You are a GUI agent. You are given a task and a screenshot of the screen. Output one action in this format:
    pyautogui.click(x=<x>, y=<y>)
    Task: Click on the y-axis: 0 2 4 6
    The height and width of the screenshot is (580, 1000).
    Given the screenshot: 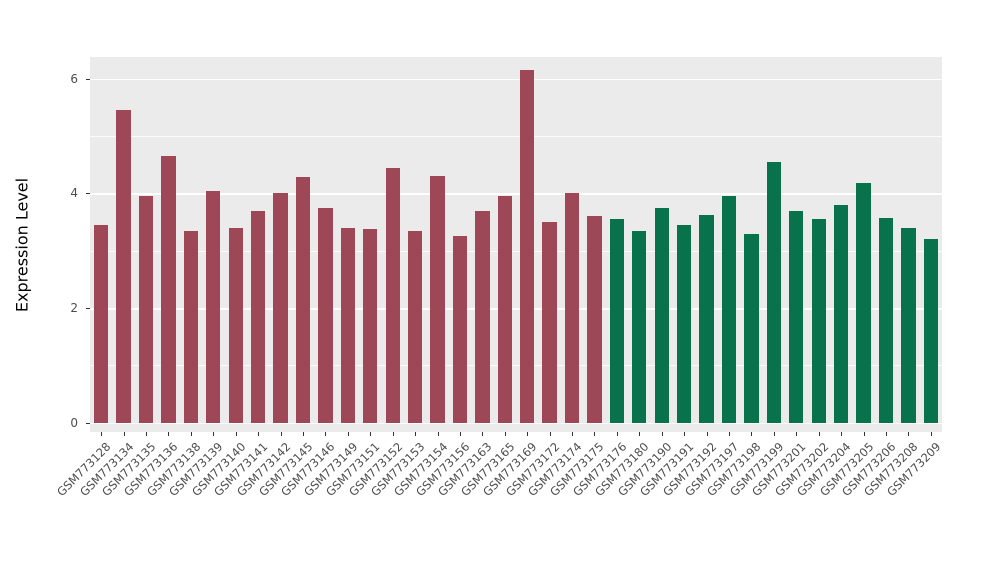 What is the action you would take?
    pyautogui.click(x=45, y=244)
    